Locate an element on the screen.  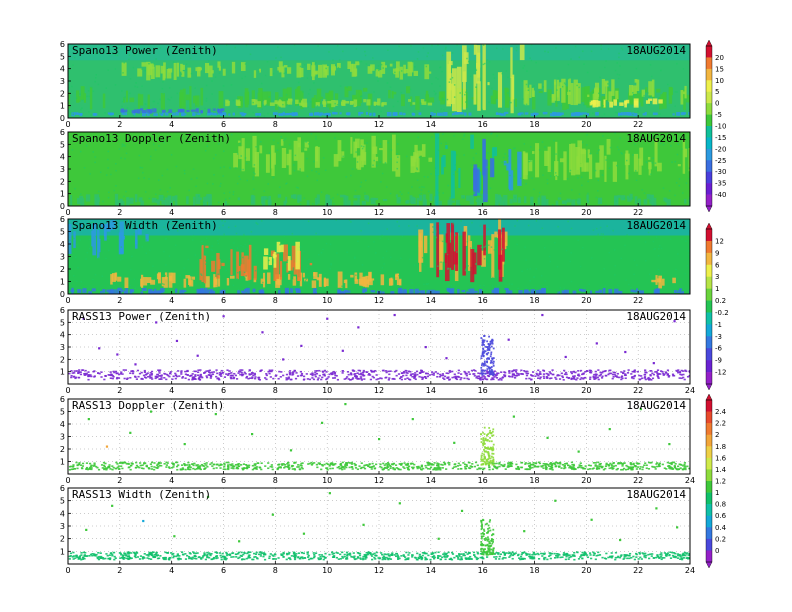
x-tick-label: 22 is located at coordinates (638, 124).